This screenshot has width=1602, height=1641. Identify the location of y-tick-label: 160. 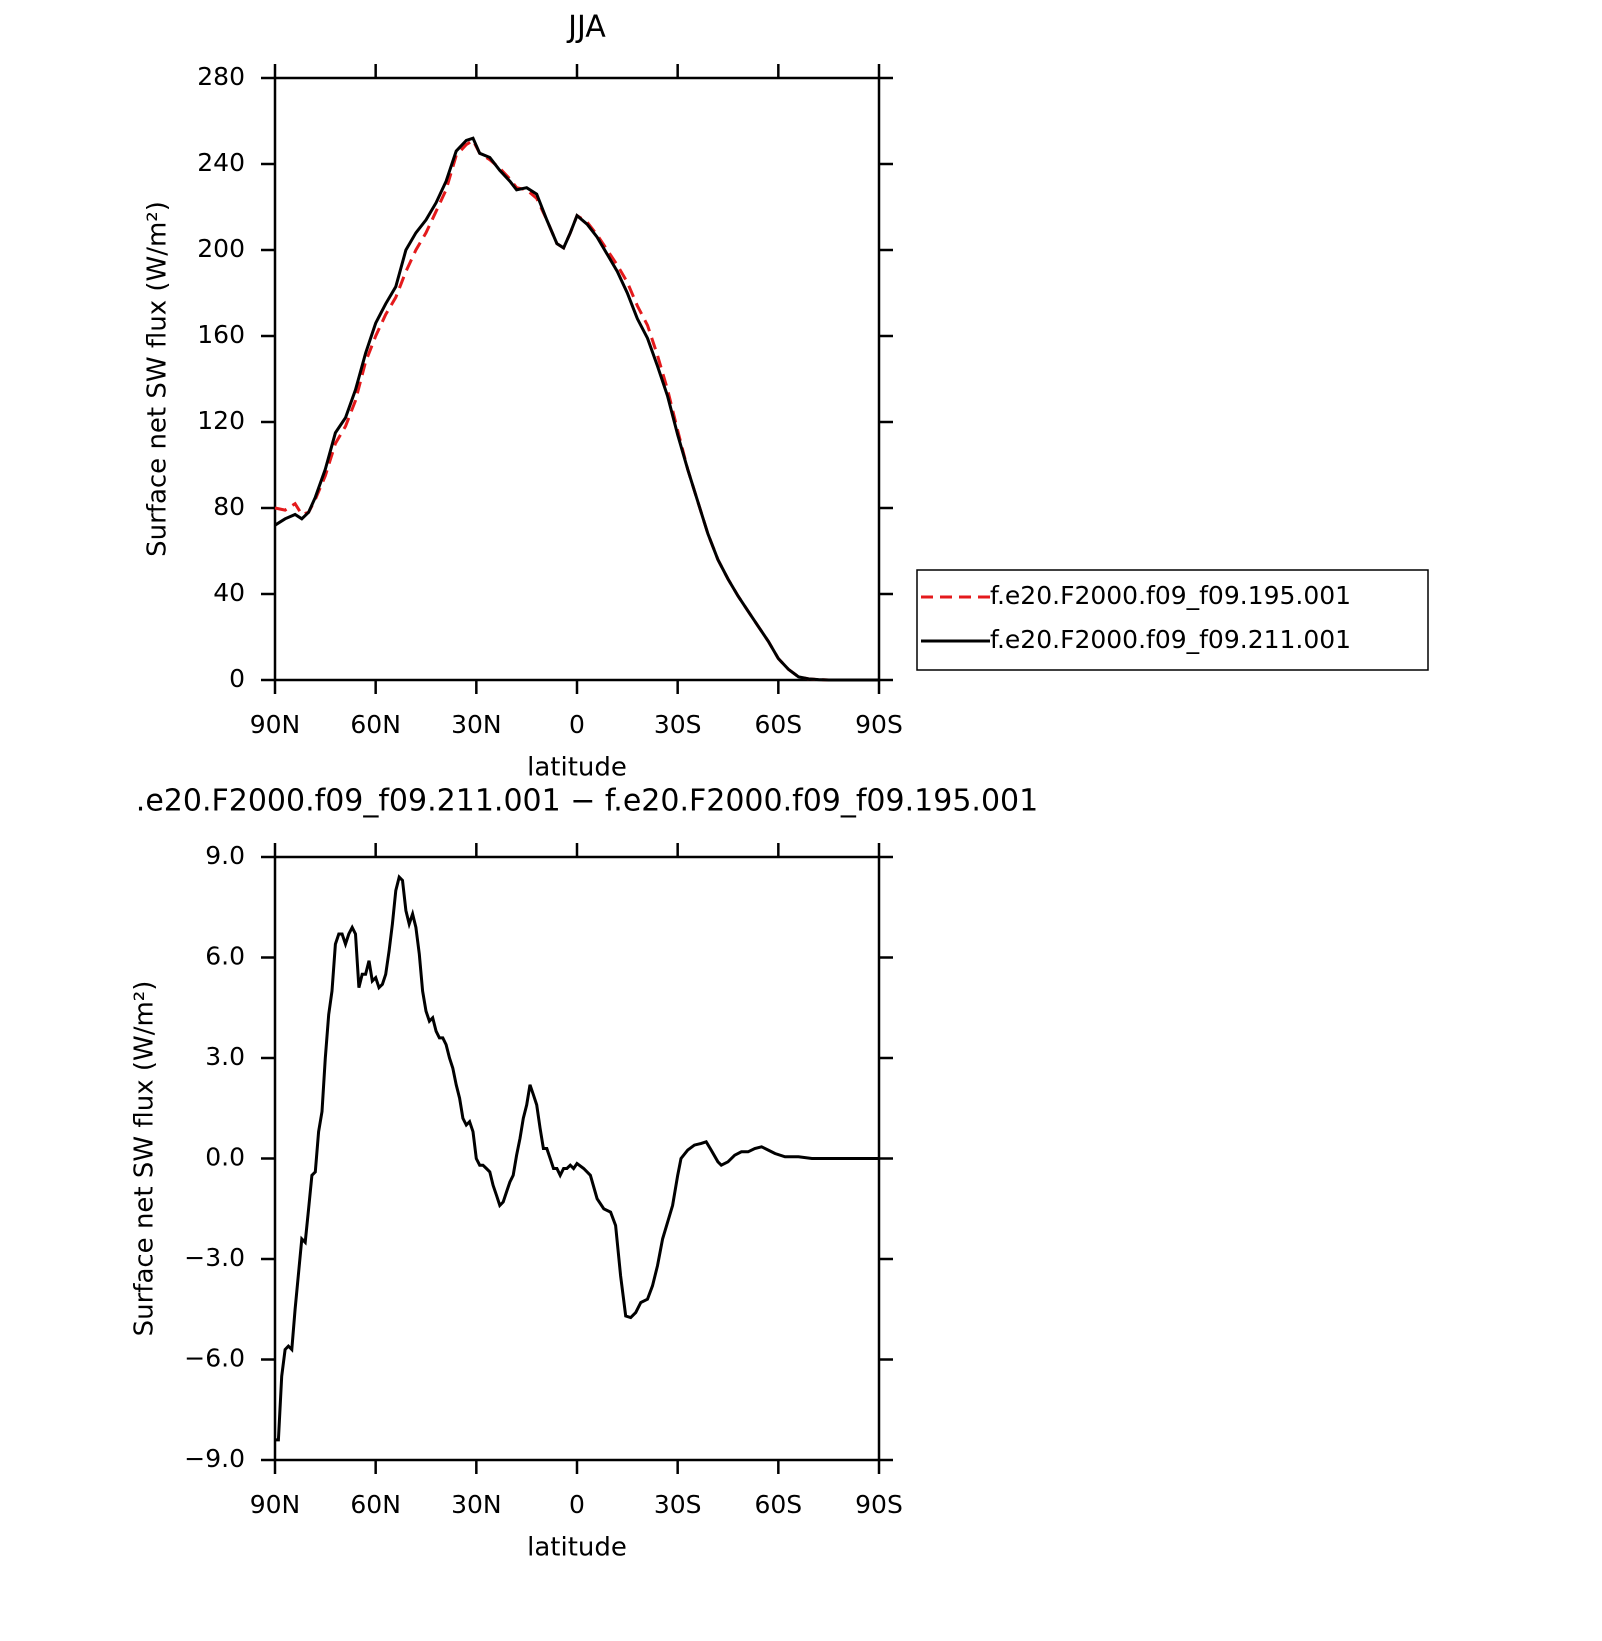
(221, 334).